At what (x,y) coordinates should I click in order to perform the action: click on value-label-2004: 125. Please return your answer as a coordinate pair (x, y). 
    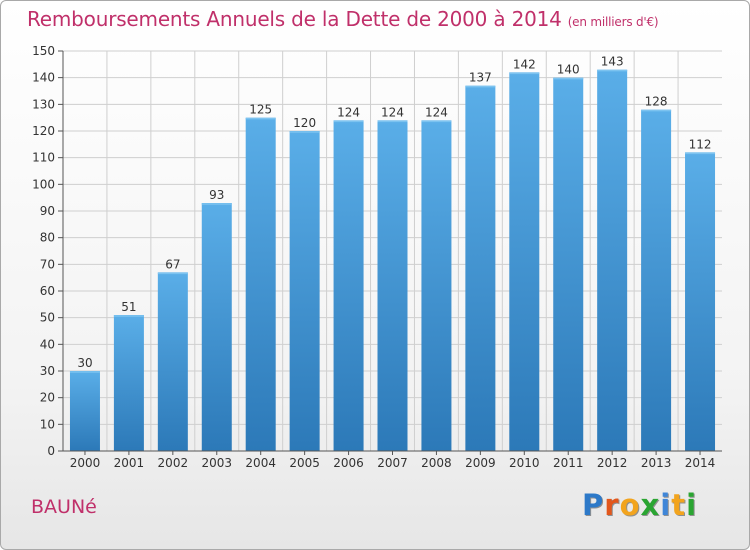
    Looking at the image, I should click on (260, 110).